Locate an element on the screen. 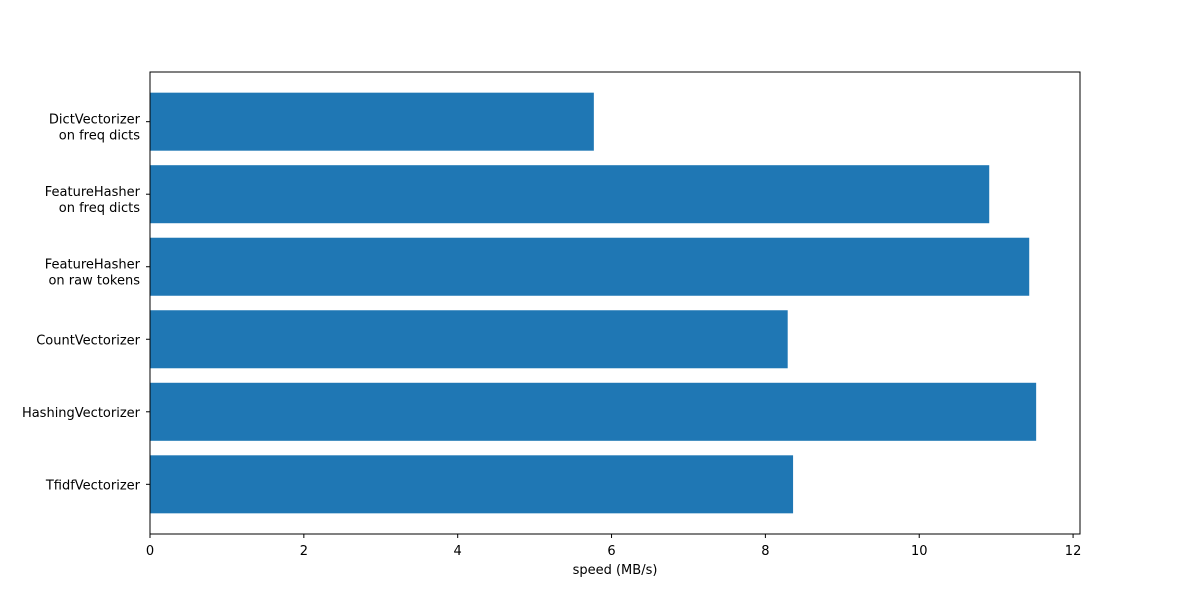  y-tick-label: DictVectorizer on freq dicts is located at coordinates (95, 128).